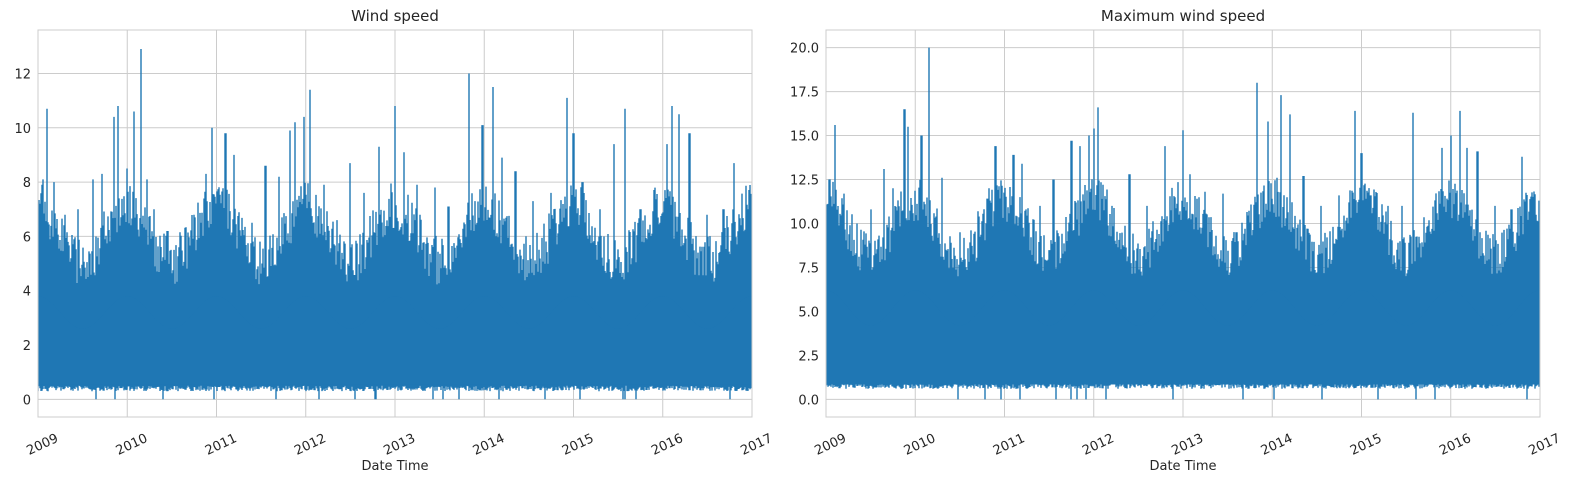 This screenshot has width=1590, height=490. I want to click on y-tick-label: 15.0, so click(804, 137).